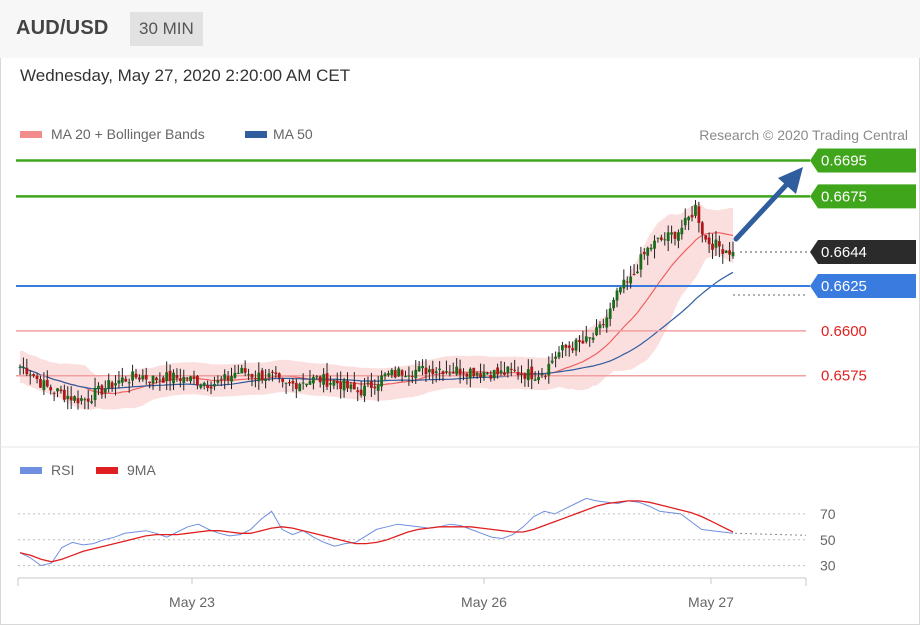 Image resolution: width=920 pixels, height=625 pixels. What do you see at coordinates (466, 196) in the screenshot?
I see `level-0.6675: 0.6675` at bounding box center [466, 196].